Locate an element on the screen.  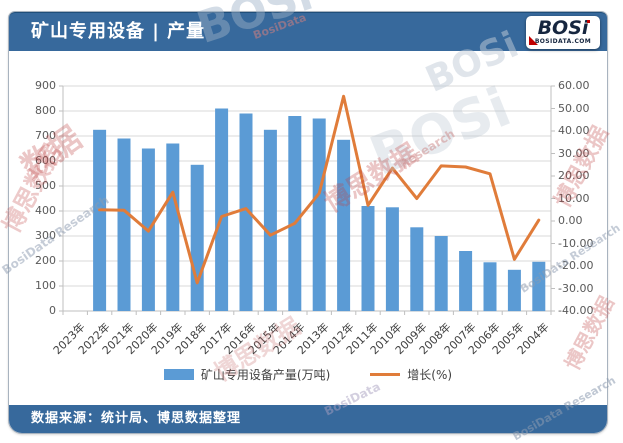
right-axis-label-10: 10.00 is located at coordinates (574, 198).